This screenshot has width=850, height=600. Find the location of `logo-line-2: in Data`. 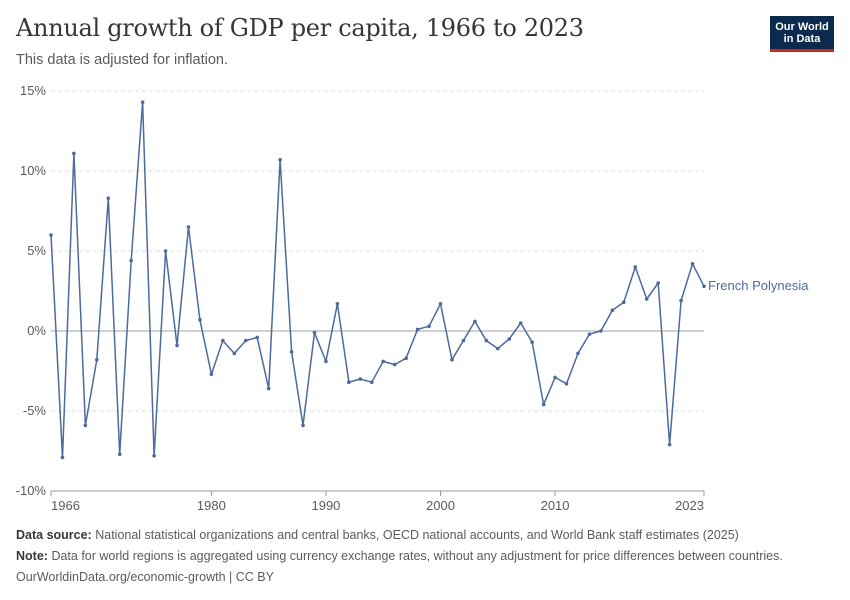

logo-line-2: in Data is located at coordinates (802, 38).